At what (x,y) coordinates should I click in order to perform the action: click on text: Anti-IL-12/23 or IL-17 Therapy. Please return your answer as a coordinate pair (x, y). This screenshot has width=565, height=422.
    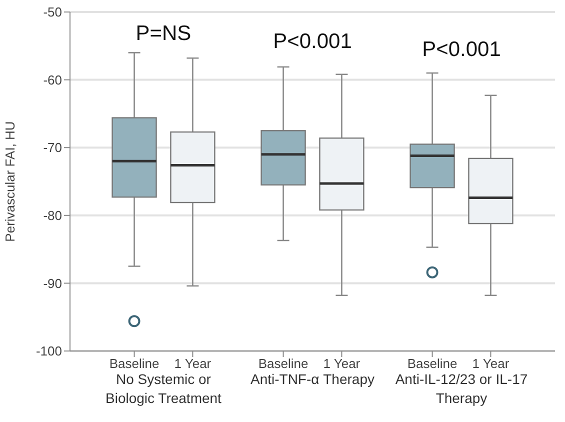
    Looking at the image, I should click on (461, 389).